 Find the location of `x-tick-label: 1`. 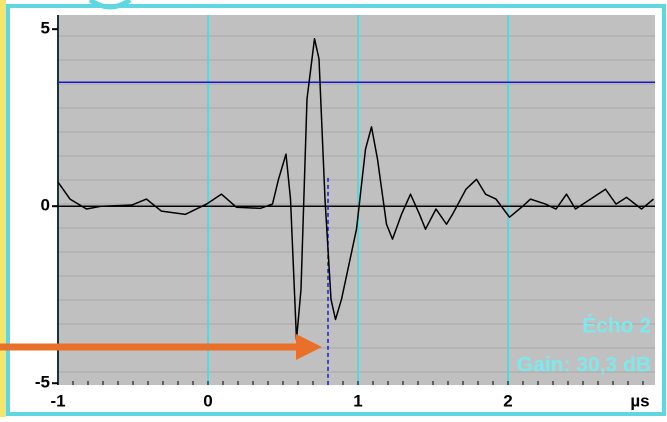

x-tick-label: 1 is located at coordinates (357, 400).